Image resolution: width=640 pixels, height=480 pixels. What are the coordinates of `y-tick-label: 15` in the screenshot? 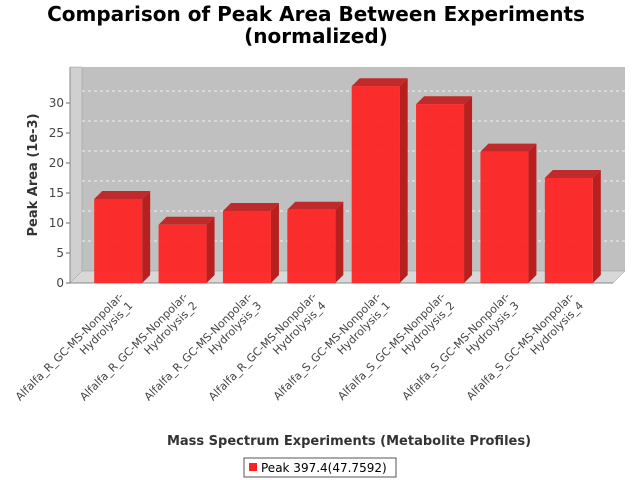 It's located at (56, 193).